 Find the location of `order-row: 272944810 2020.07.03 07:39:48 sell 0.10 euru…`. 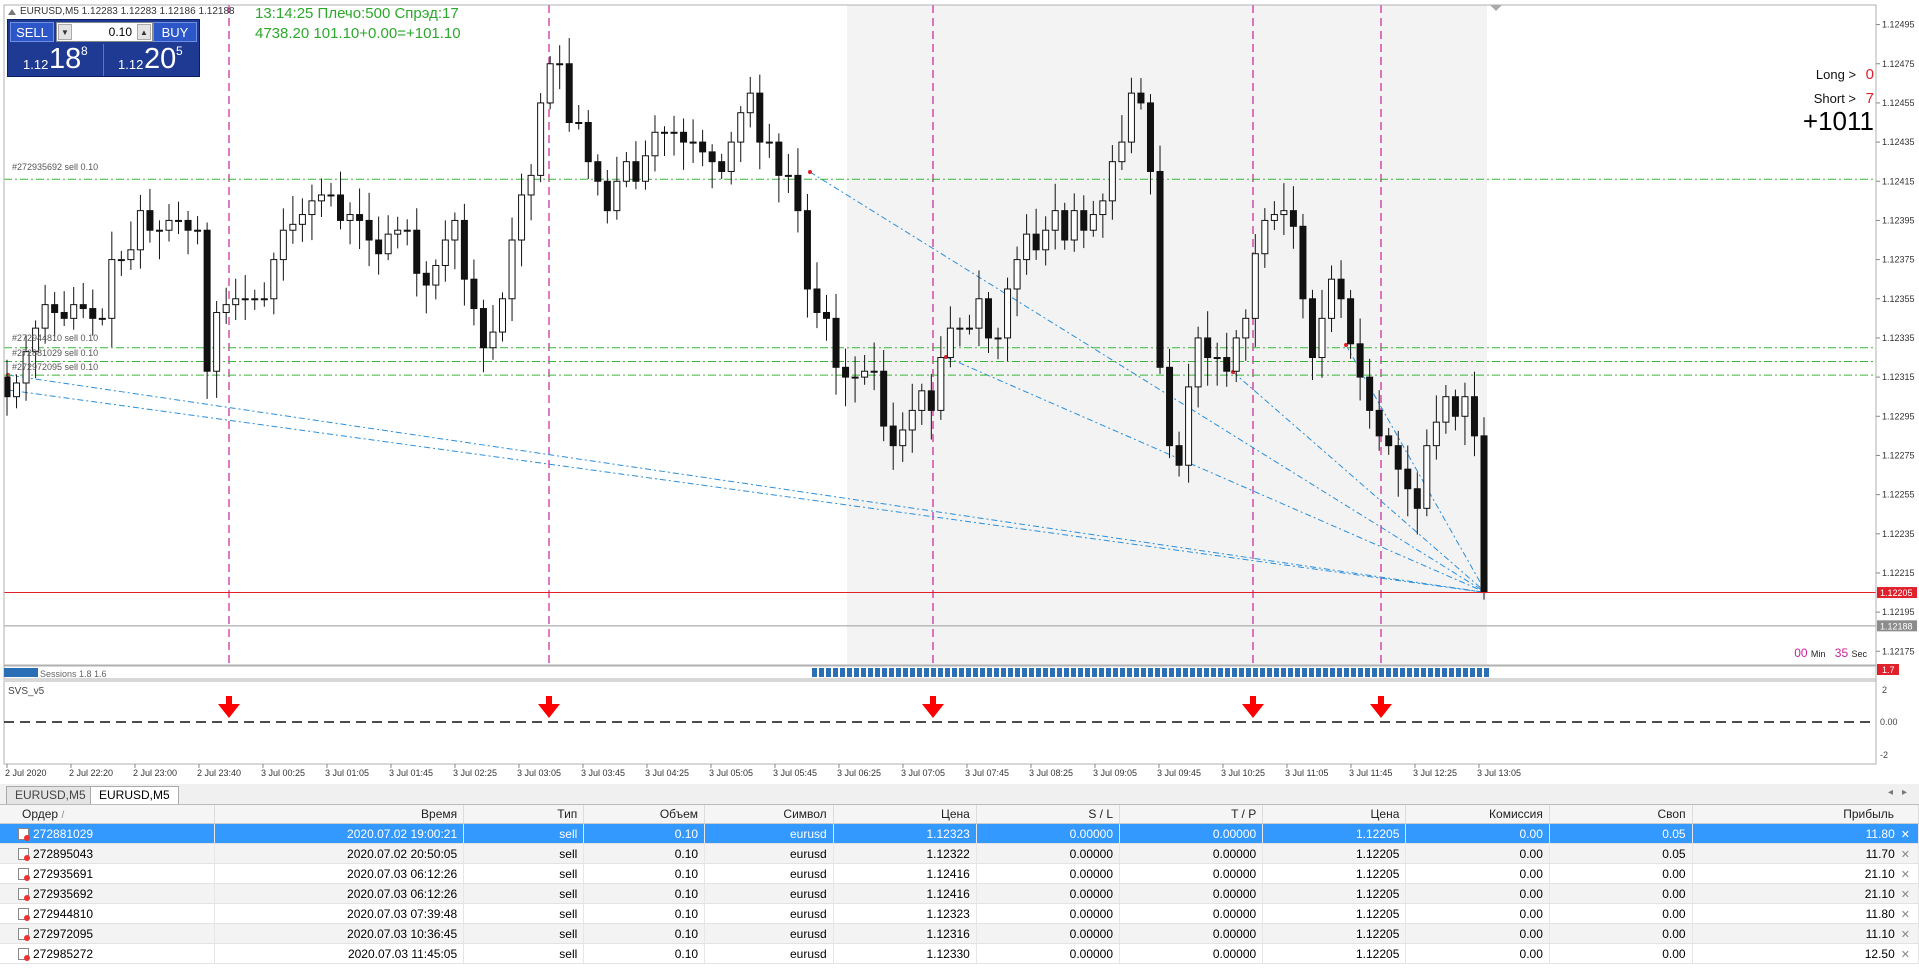

order-row: 272944810 2020.07.03 07:39:48 sell 0.10 euru… is located at coordinates (959, 913).